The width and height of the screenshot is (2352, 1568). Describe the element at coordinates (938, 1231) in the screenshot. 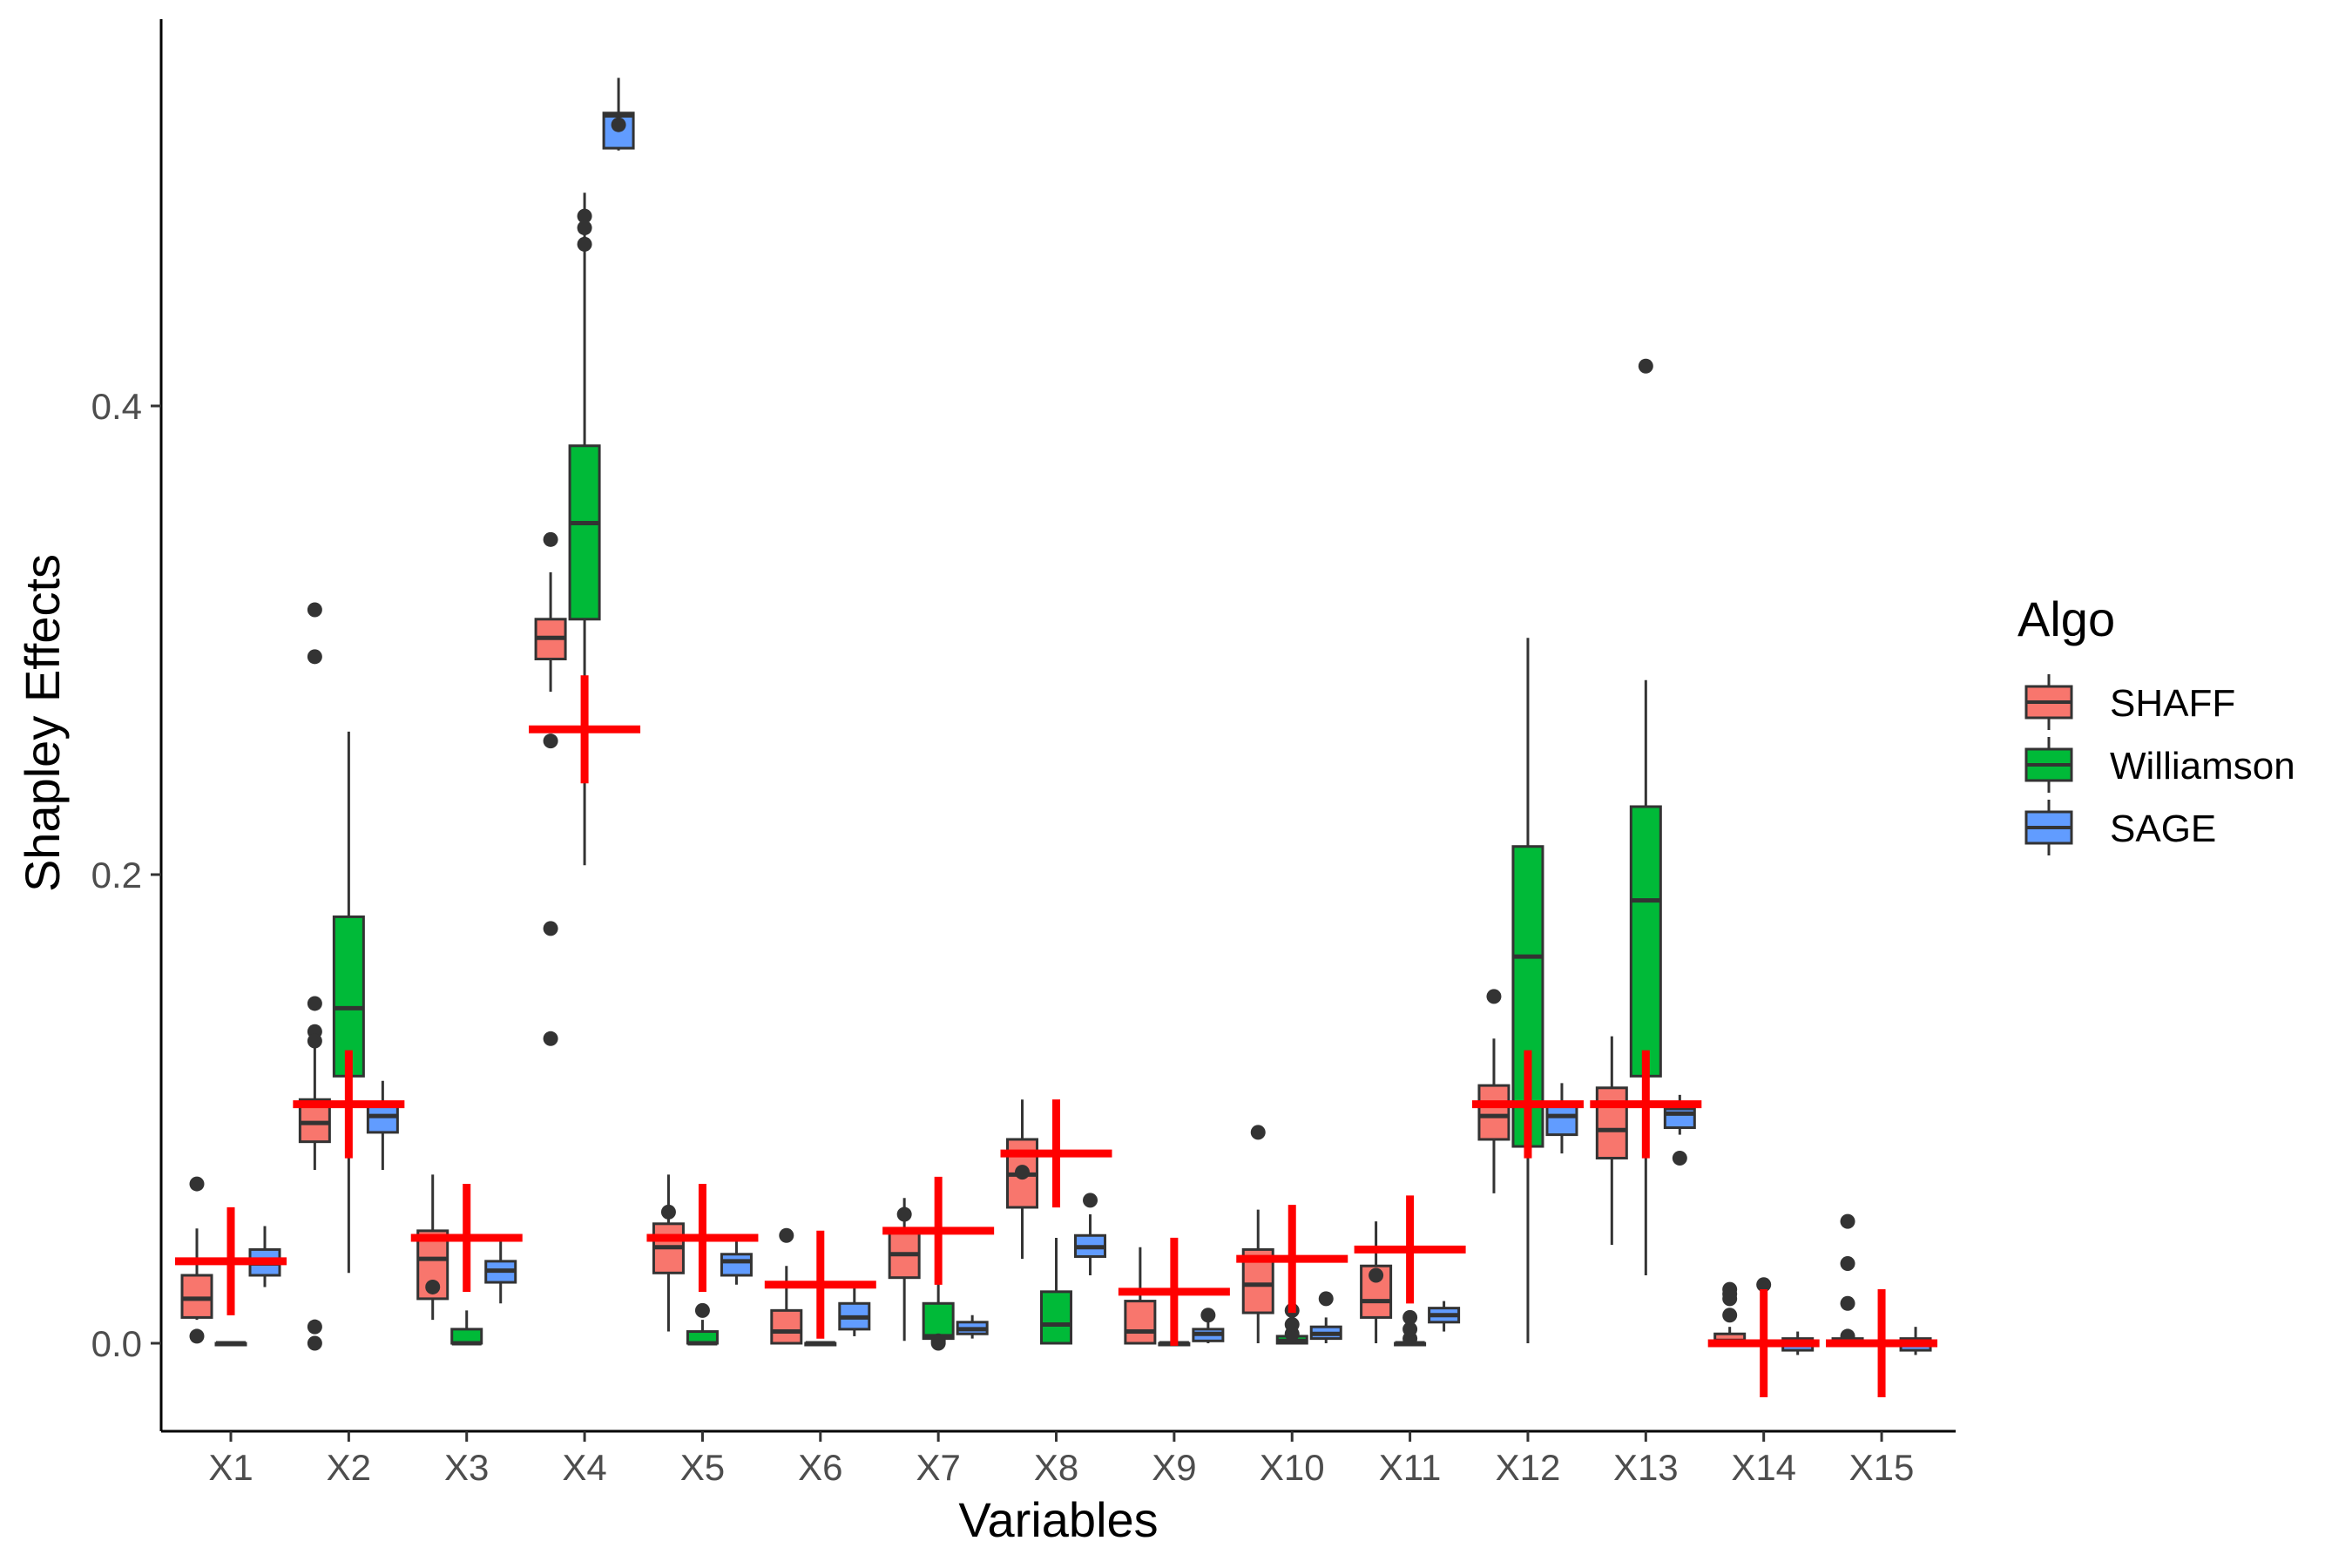

I see `true-value-cross-x7` at that location.